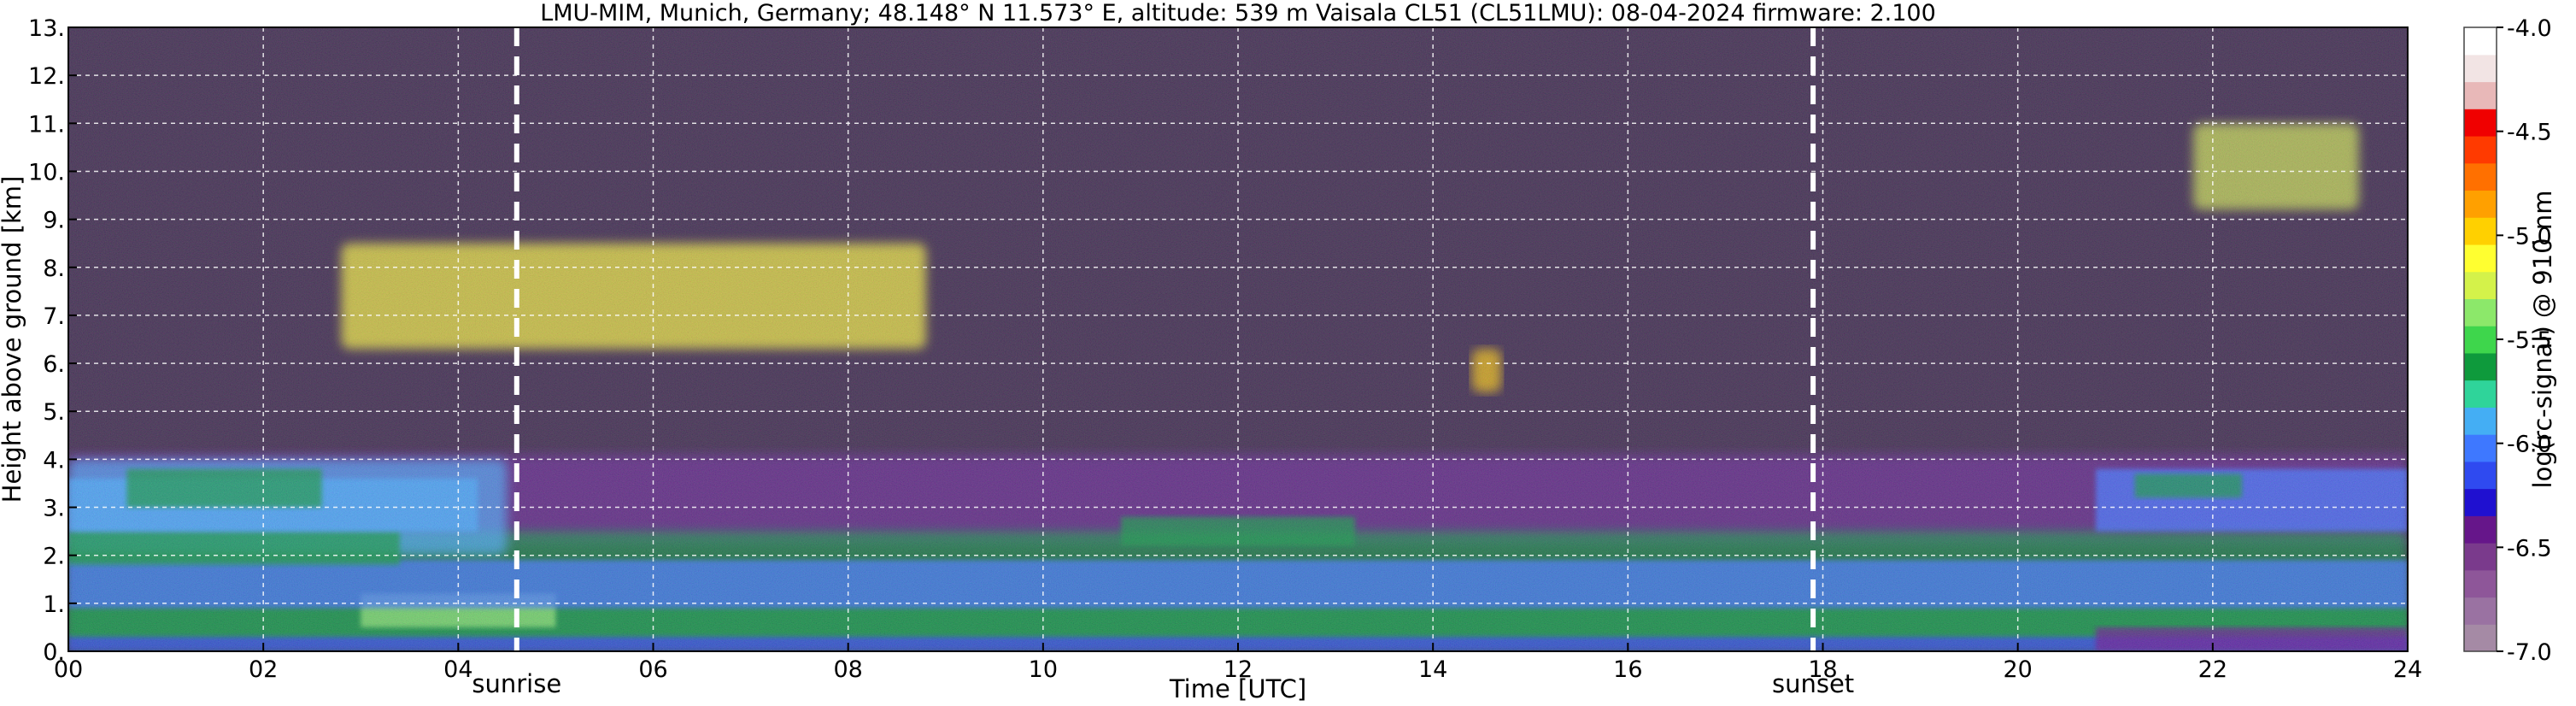  Describe the element at coordinates (13, 339) in the screenshot. I see `y-axis-title: Height above ground [km]` at that location.